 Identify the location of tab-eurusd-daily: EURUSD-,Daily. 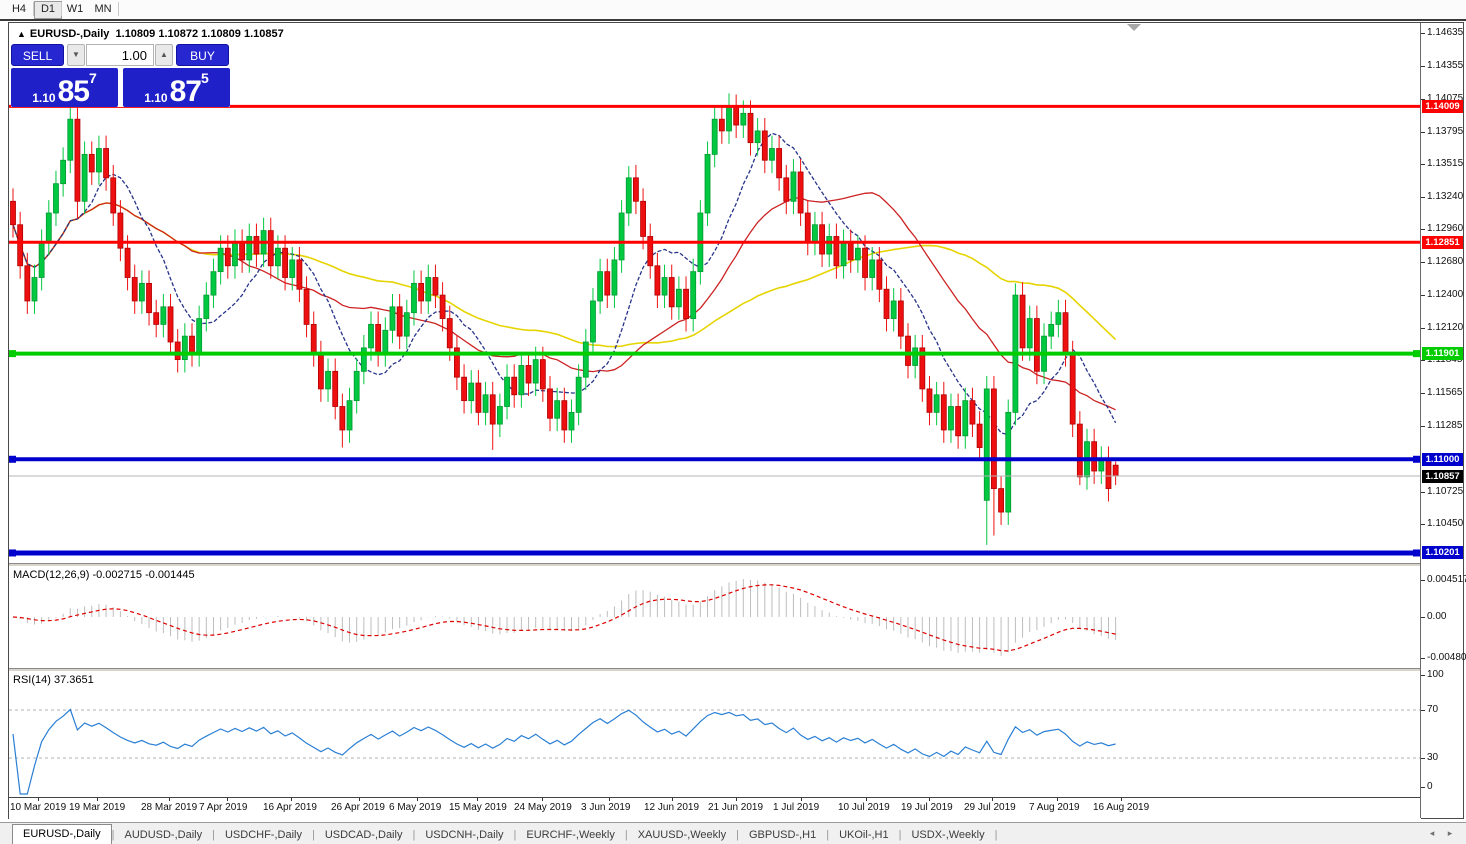
(62, 834).